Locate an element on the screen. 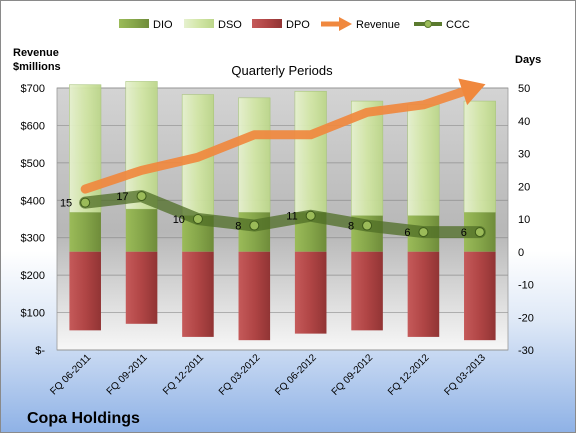  right-tick-label: -10 is located at coordinates (526, 286).